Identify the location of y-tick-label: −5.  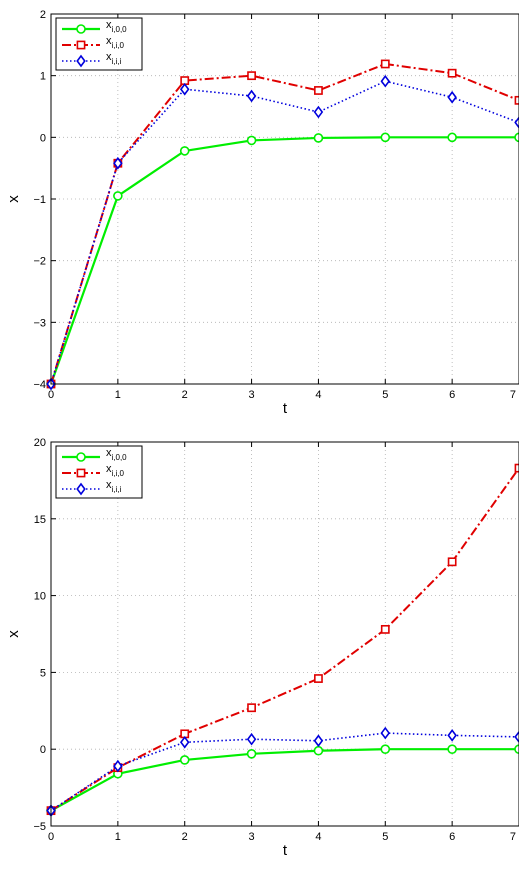
(39, 827).